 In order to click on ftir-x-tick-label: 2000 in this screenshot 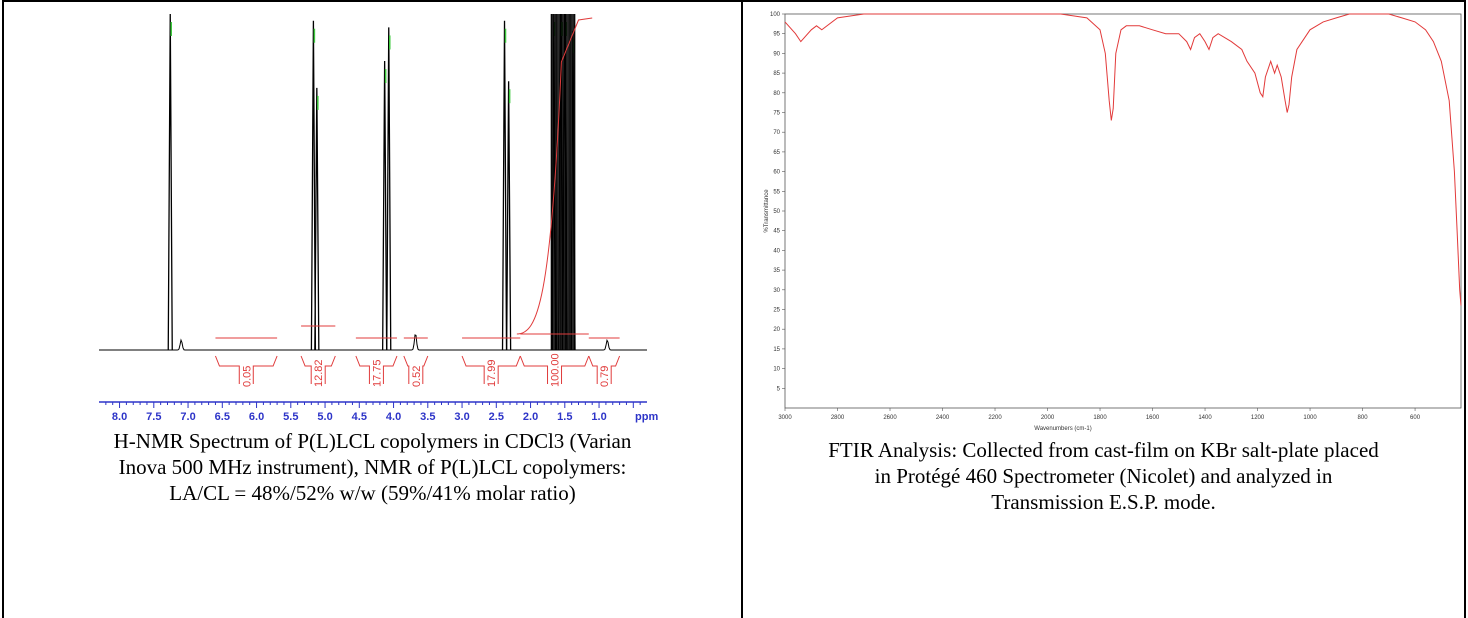, I will do `click(1048, 418)`.